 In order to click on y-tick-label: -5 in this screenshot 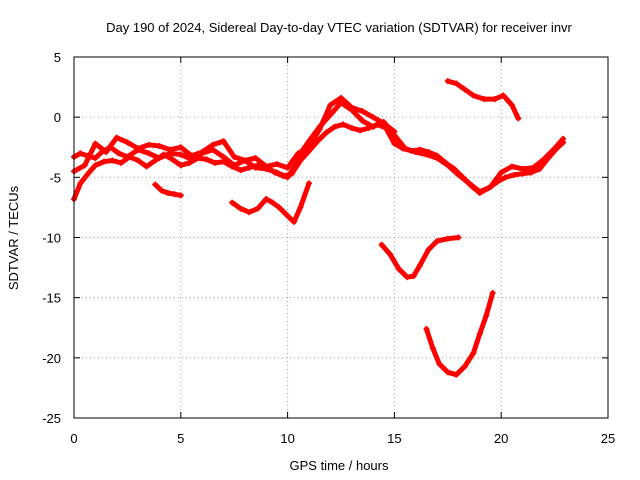, I will do `click(55, 177)`.